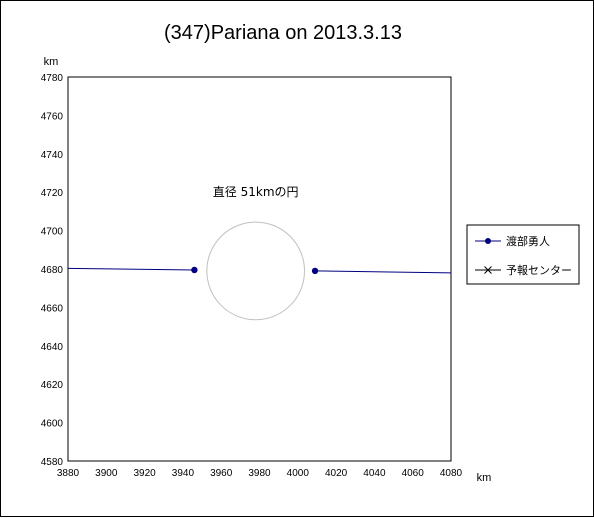 Image resolution: width=594 pixels, height=518 pixels. What do you see at coordinates (256, 271) in the screenshot?
I see `size-circle` at bounding box center [256, 271].